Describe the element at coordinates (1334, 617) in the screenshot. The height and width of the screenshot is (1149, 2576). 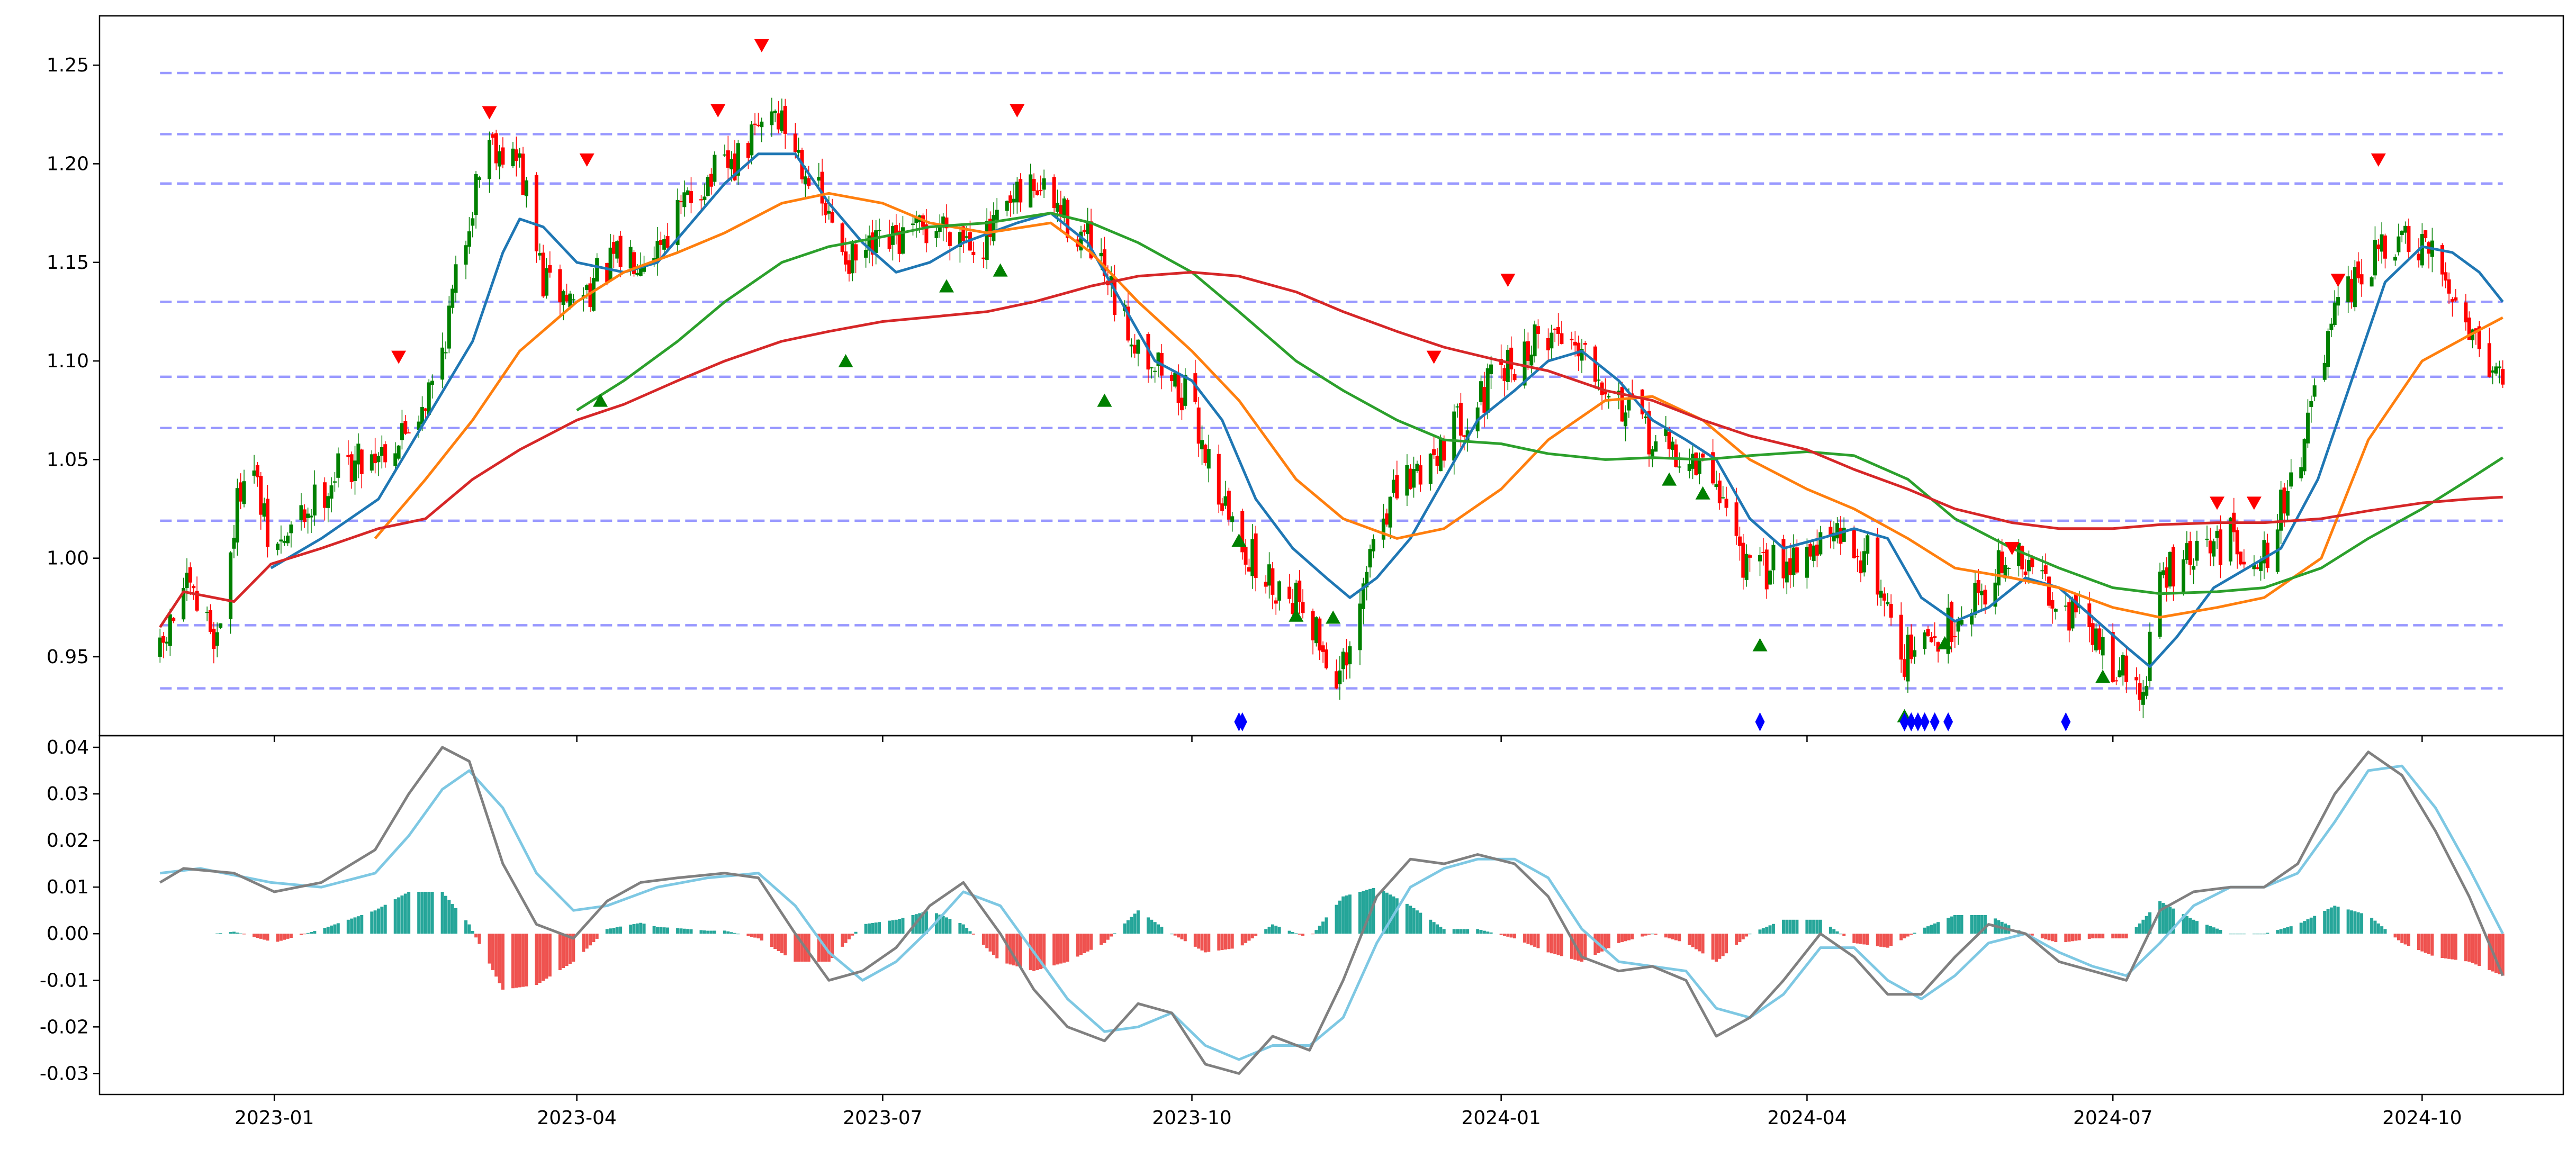
I see `buy-marker` at that location.